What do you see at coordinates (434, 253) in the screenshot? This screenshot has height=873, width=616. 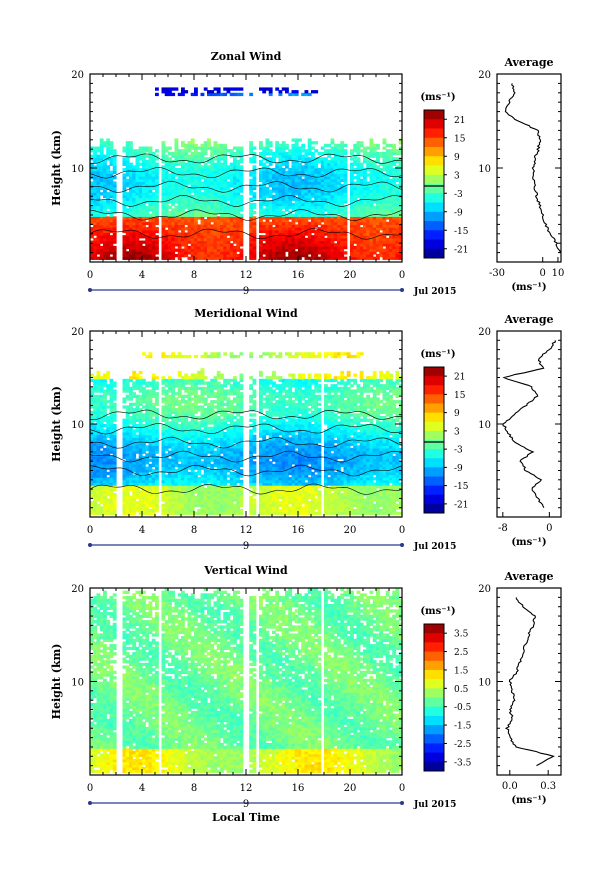 I see `colorbar-segment` at bounding box center [434, 253].